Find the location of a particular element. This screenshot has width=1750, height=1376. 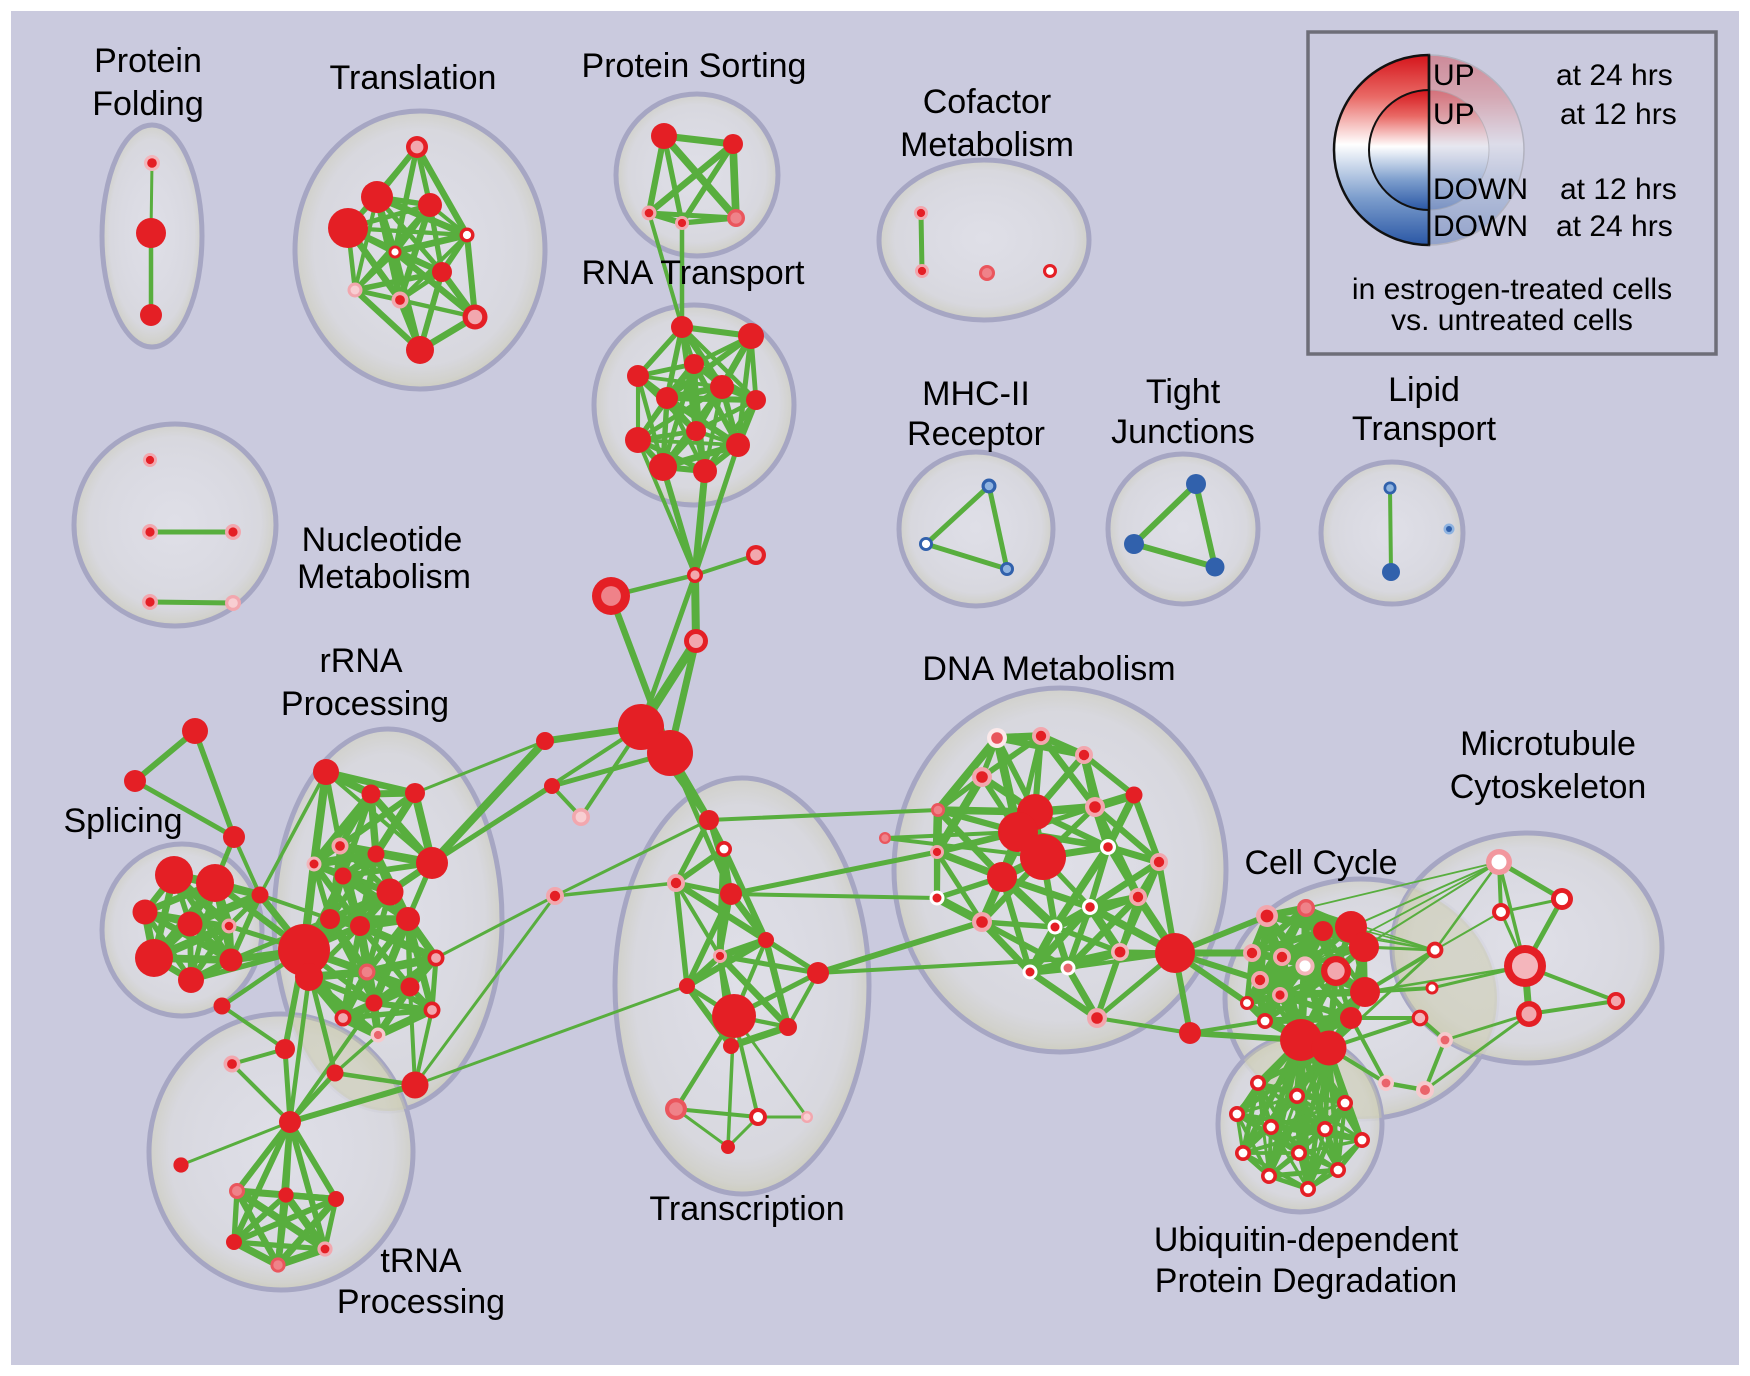

svg-text: rRNA is located at coordinates (360, 661).